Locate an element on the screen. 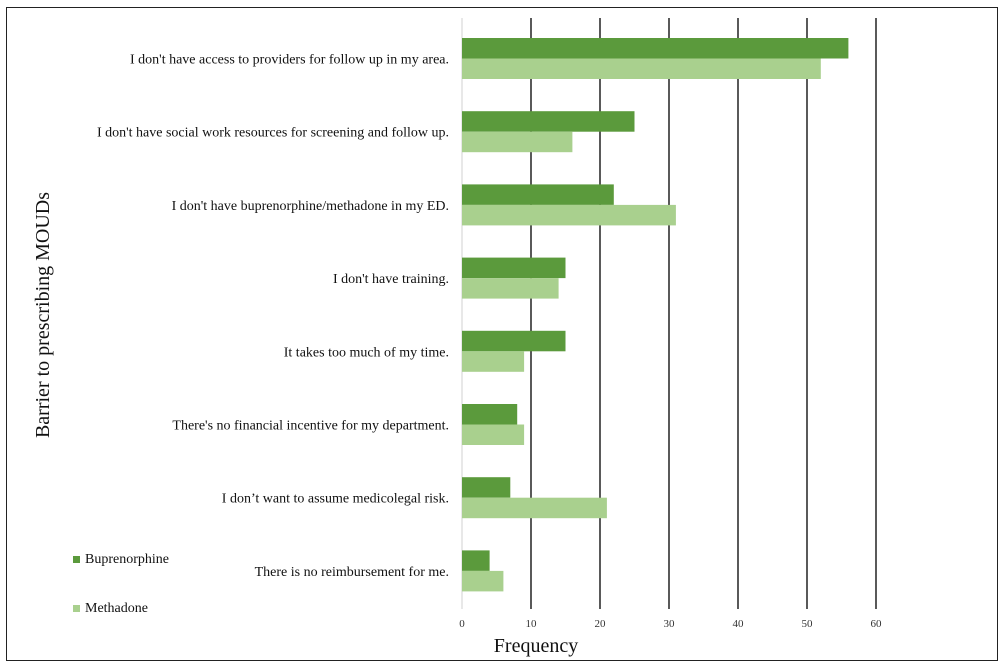  x-tick-labels: 0 10 20 30 40 50 60 is located at coordinates (670, 624).